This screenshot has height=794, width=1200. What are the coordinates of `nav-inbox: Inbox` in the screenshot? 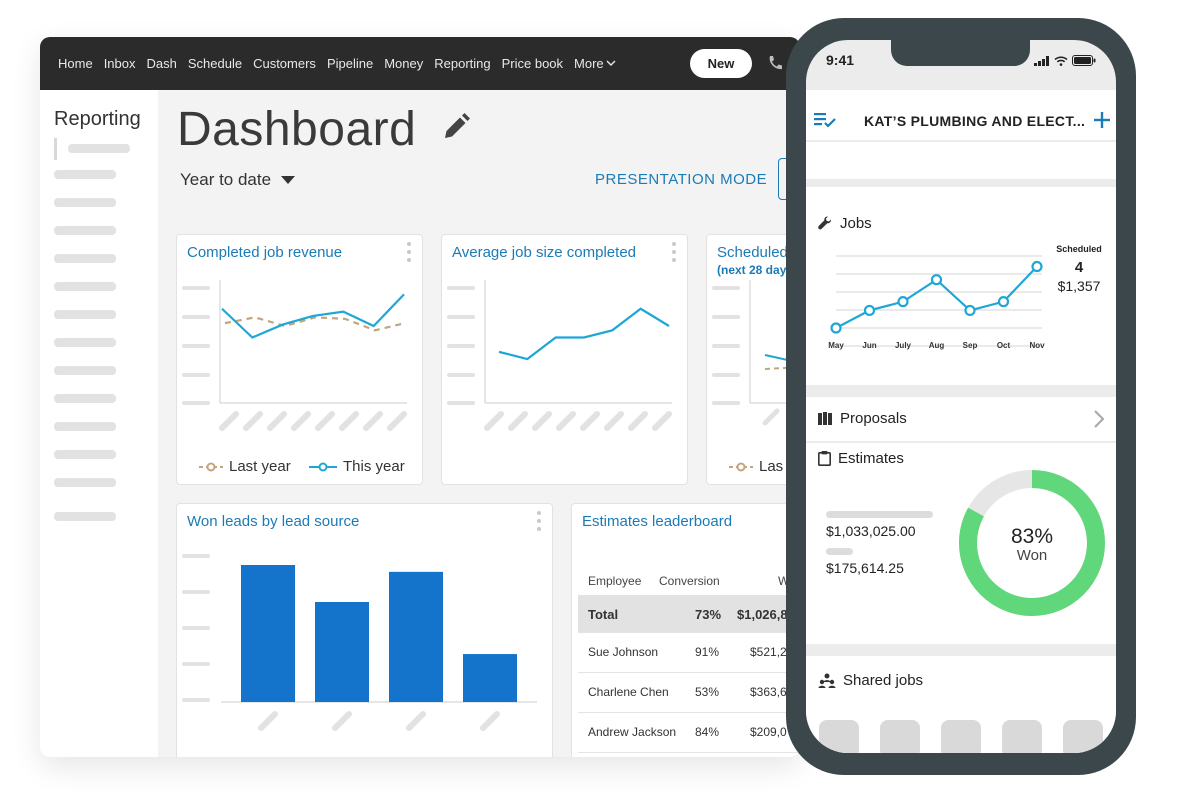 It's located at (119, 63).